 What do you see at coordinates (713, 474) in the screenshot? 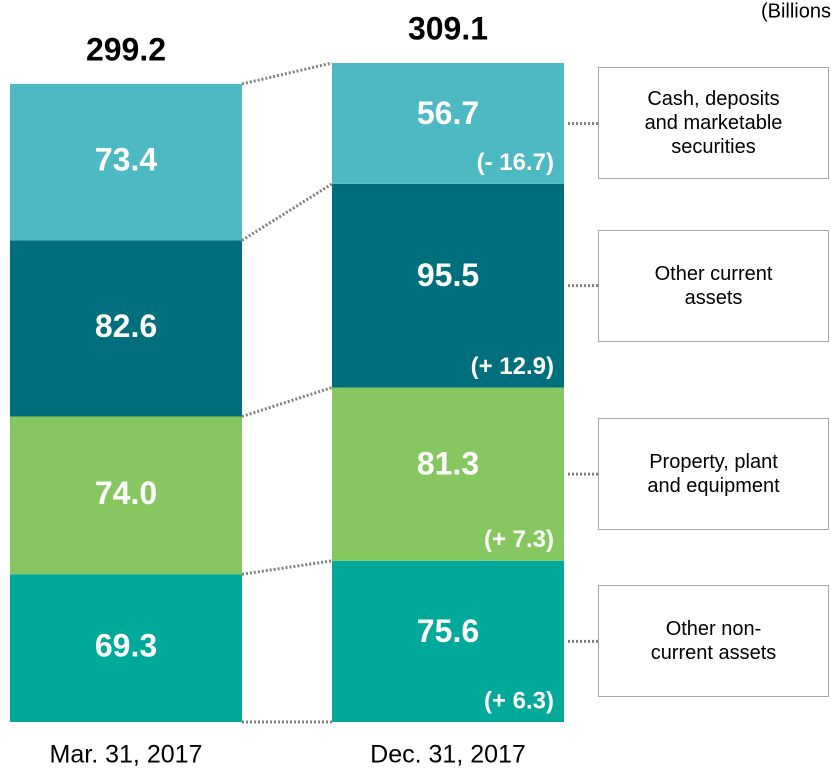
I see `legend-box: Property, plant and equipment` at bounding box center [713, 474].